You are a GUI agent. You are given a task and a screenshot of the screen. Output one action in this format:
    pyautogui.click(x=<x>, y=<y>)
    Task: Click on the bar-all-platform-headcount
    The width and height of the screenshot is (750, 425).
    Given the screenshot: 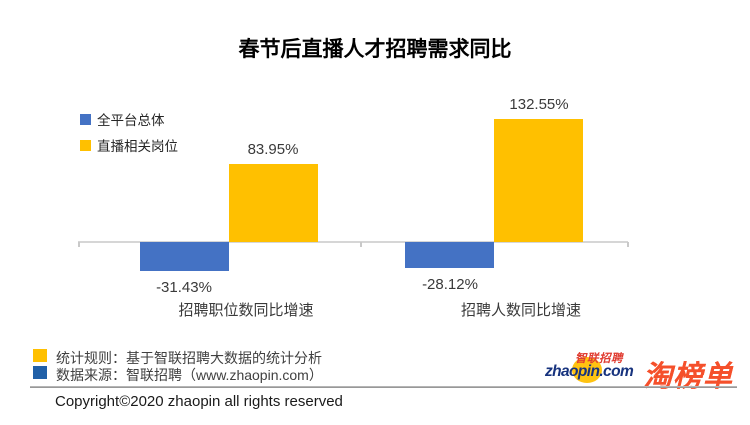 What is the action you would take?
    pyautogui.click(x=449, y=255)
    